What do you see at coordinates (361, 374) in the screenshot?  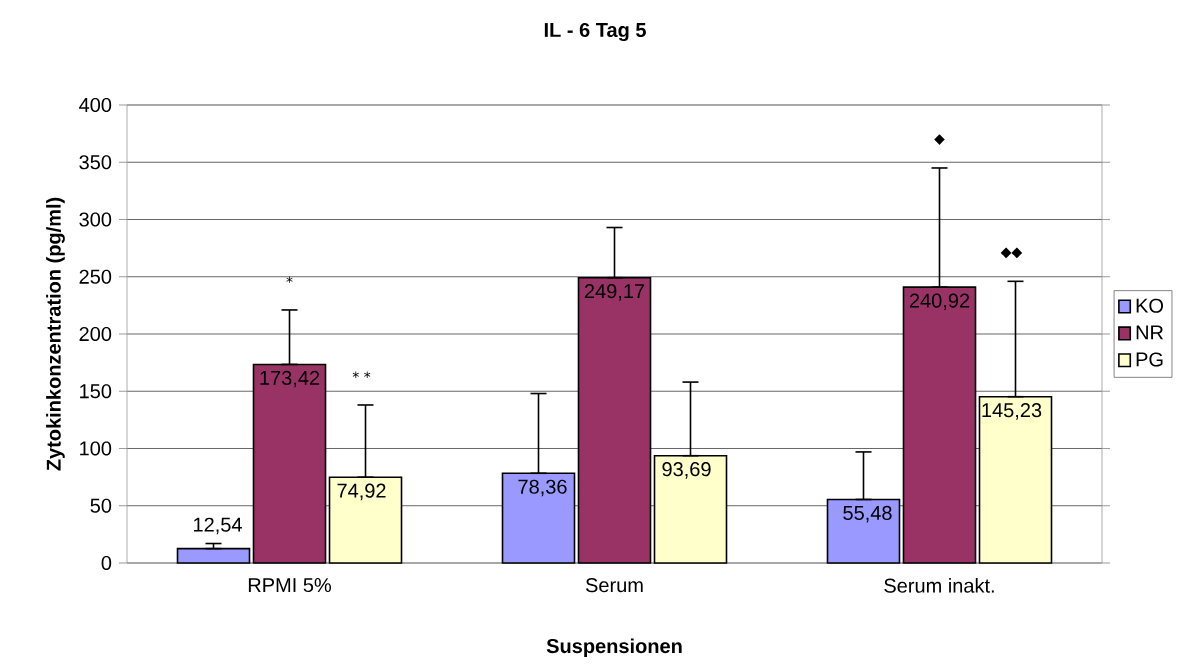 I see `annotation: * *` at bounding box center [361, 374].